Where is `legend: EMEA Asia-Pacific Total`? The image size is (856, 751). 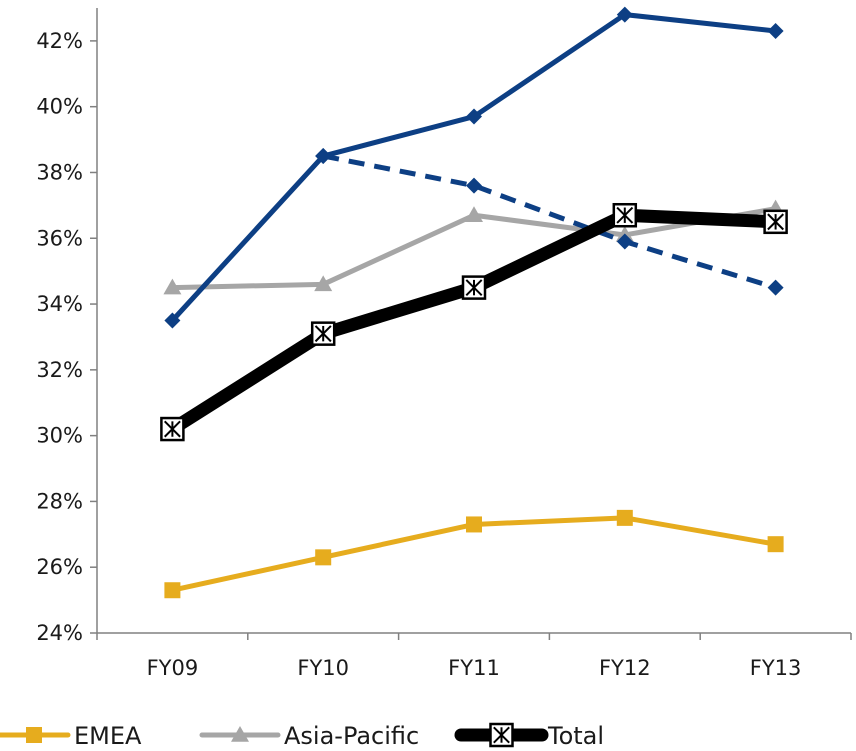
legend: EMEA Asia-Pacific Total is located at coordinates (302, 736).